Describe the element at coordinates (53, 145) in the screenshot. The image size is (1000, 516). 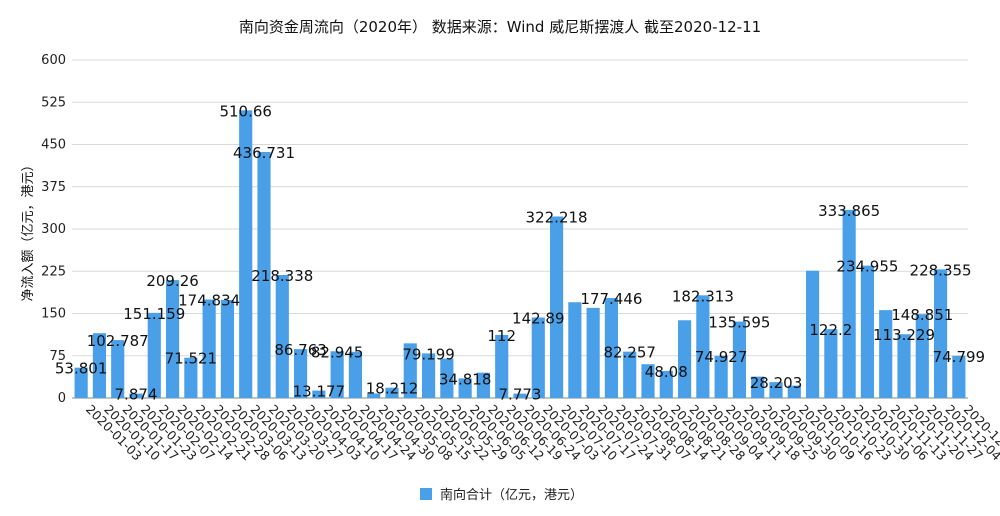
I see `y-tick-label: 450` at that location.